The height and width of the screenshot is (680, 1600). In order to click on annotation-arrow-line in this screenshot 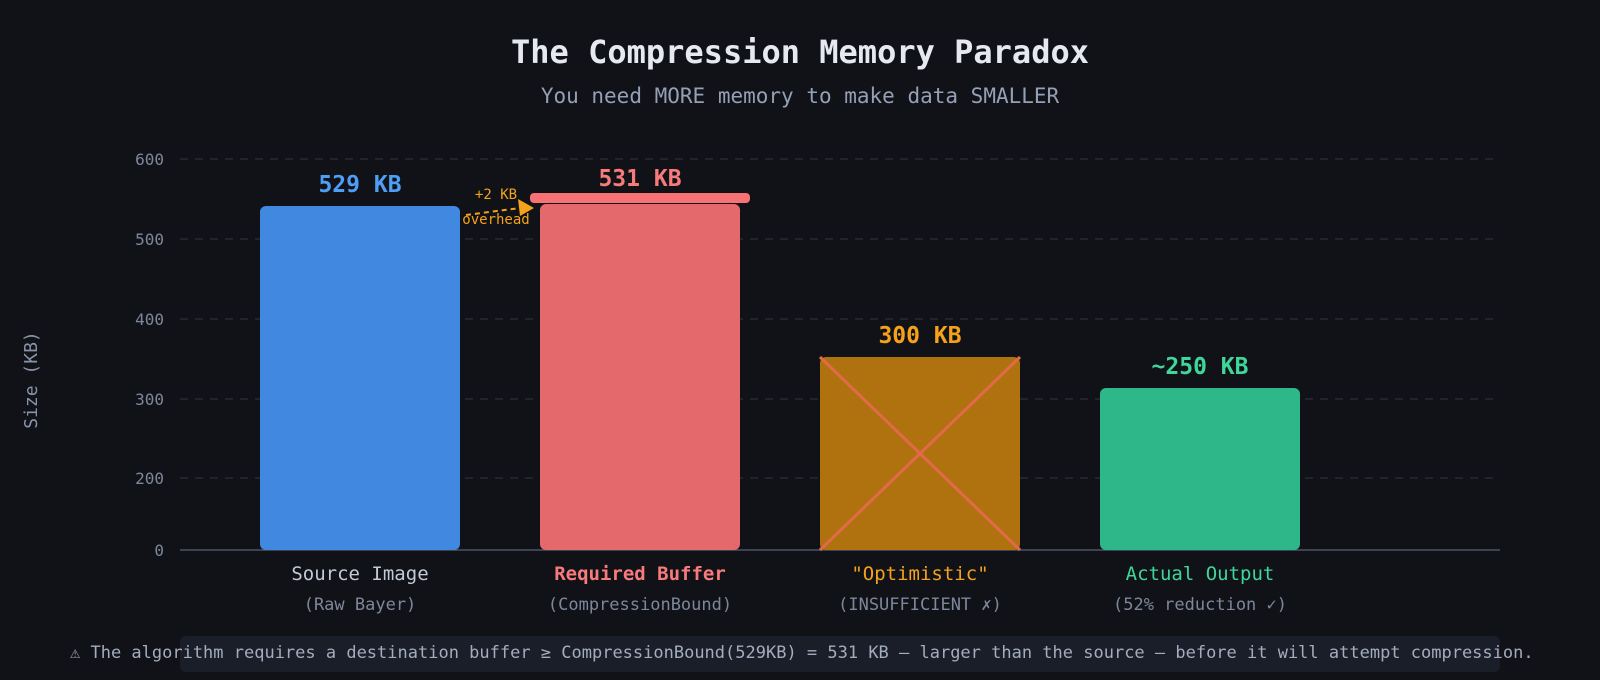, I will do `click(493, 211)`.